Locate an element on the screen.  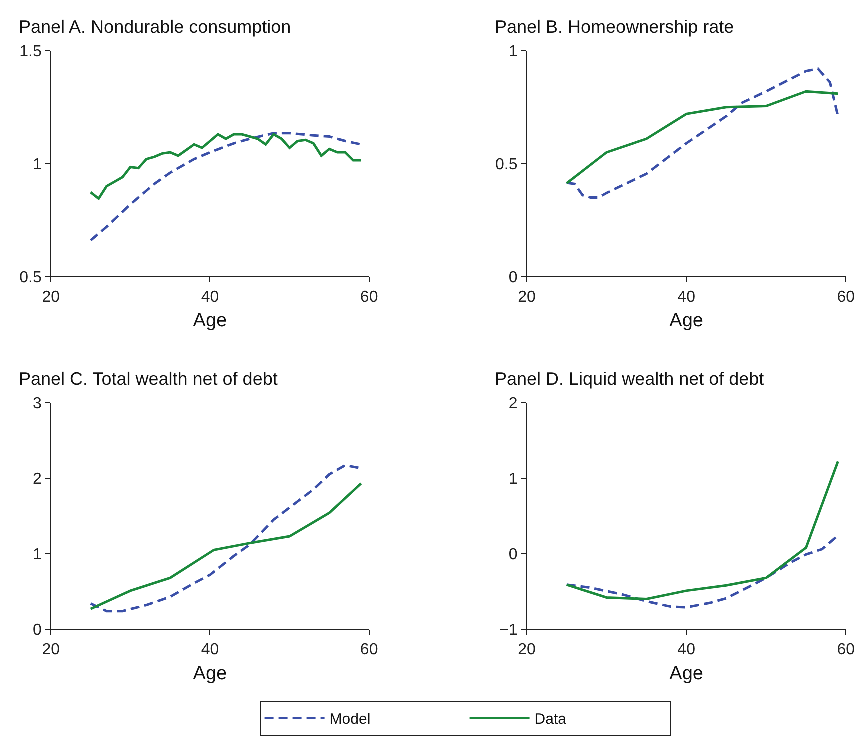
chart-title: Panel B. Homeownership rate is located at coordinates (614, 27).